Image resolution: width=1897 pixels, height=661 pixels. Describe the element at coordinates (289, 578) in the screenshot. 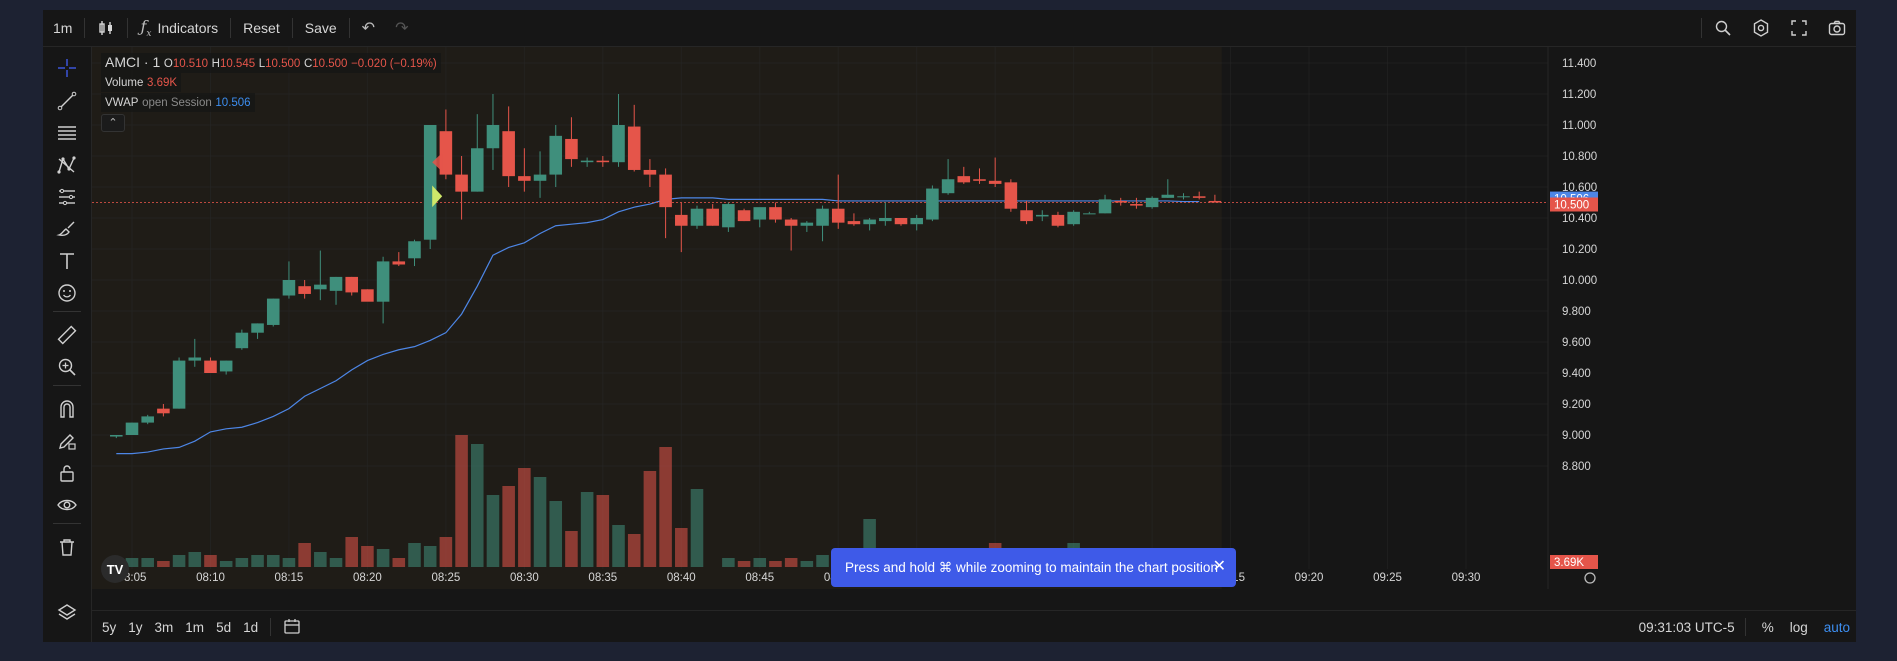

I see `time-tick-label: 08:15` at that location.